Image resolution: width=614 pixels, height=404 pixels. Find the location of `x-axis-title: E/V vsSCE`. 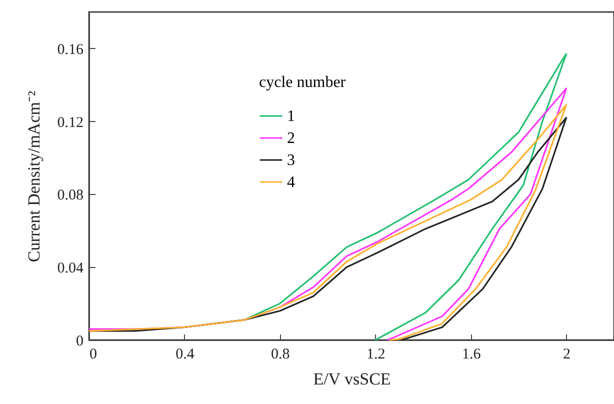

x-axis-title: E/V vsSCE is located at coordinates (352, 379).